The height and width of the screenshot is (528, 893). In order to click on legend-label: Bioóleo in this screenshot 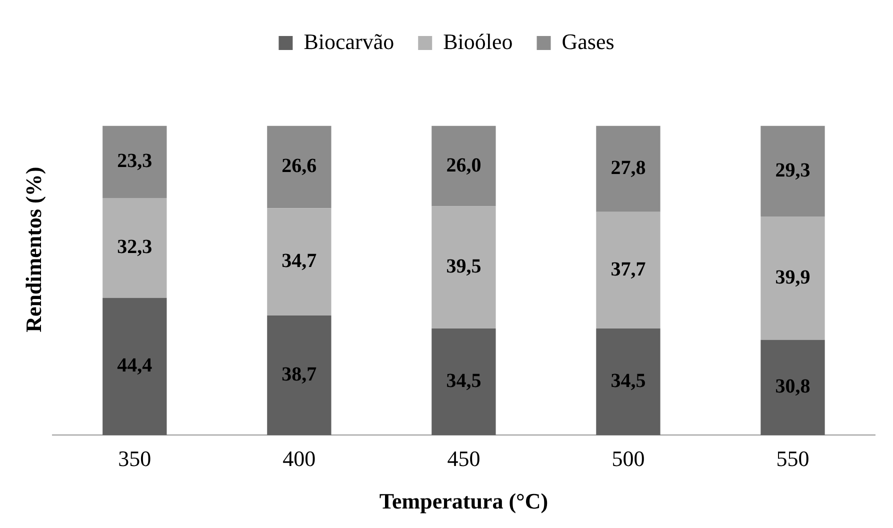, I will do `click(478, 41)`.